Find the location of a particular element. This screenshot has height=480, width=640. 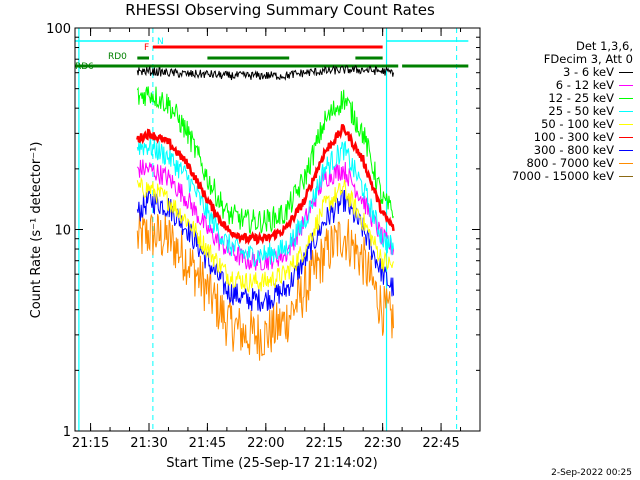

legend-item: 300 - 800 keV is located at coordinates (572, 150).